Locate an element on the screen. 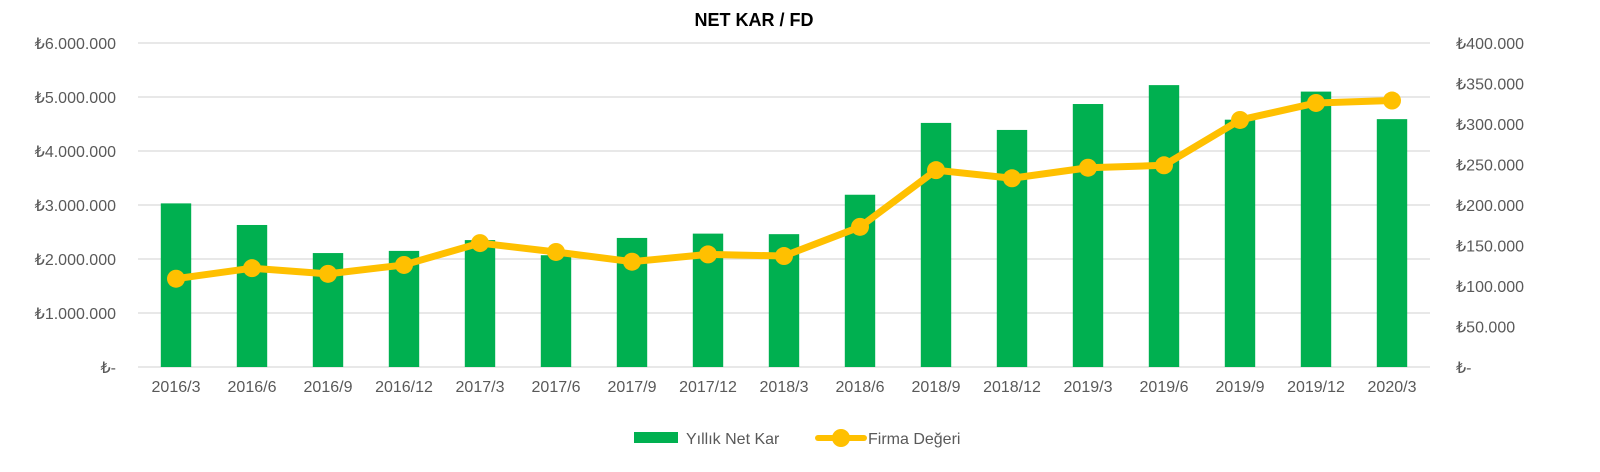 Image resolution: width=1600 pixels, height=472 pixels. x-tick-label: 2016/9 is located at coordinates (328, 387).